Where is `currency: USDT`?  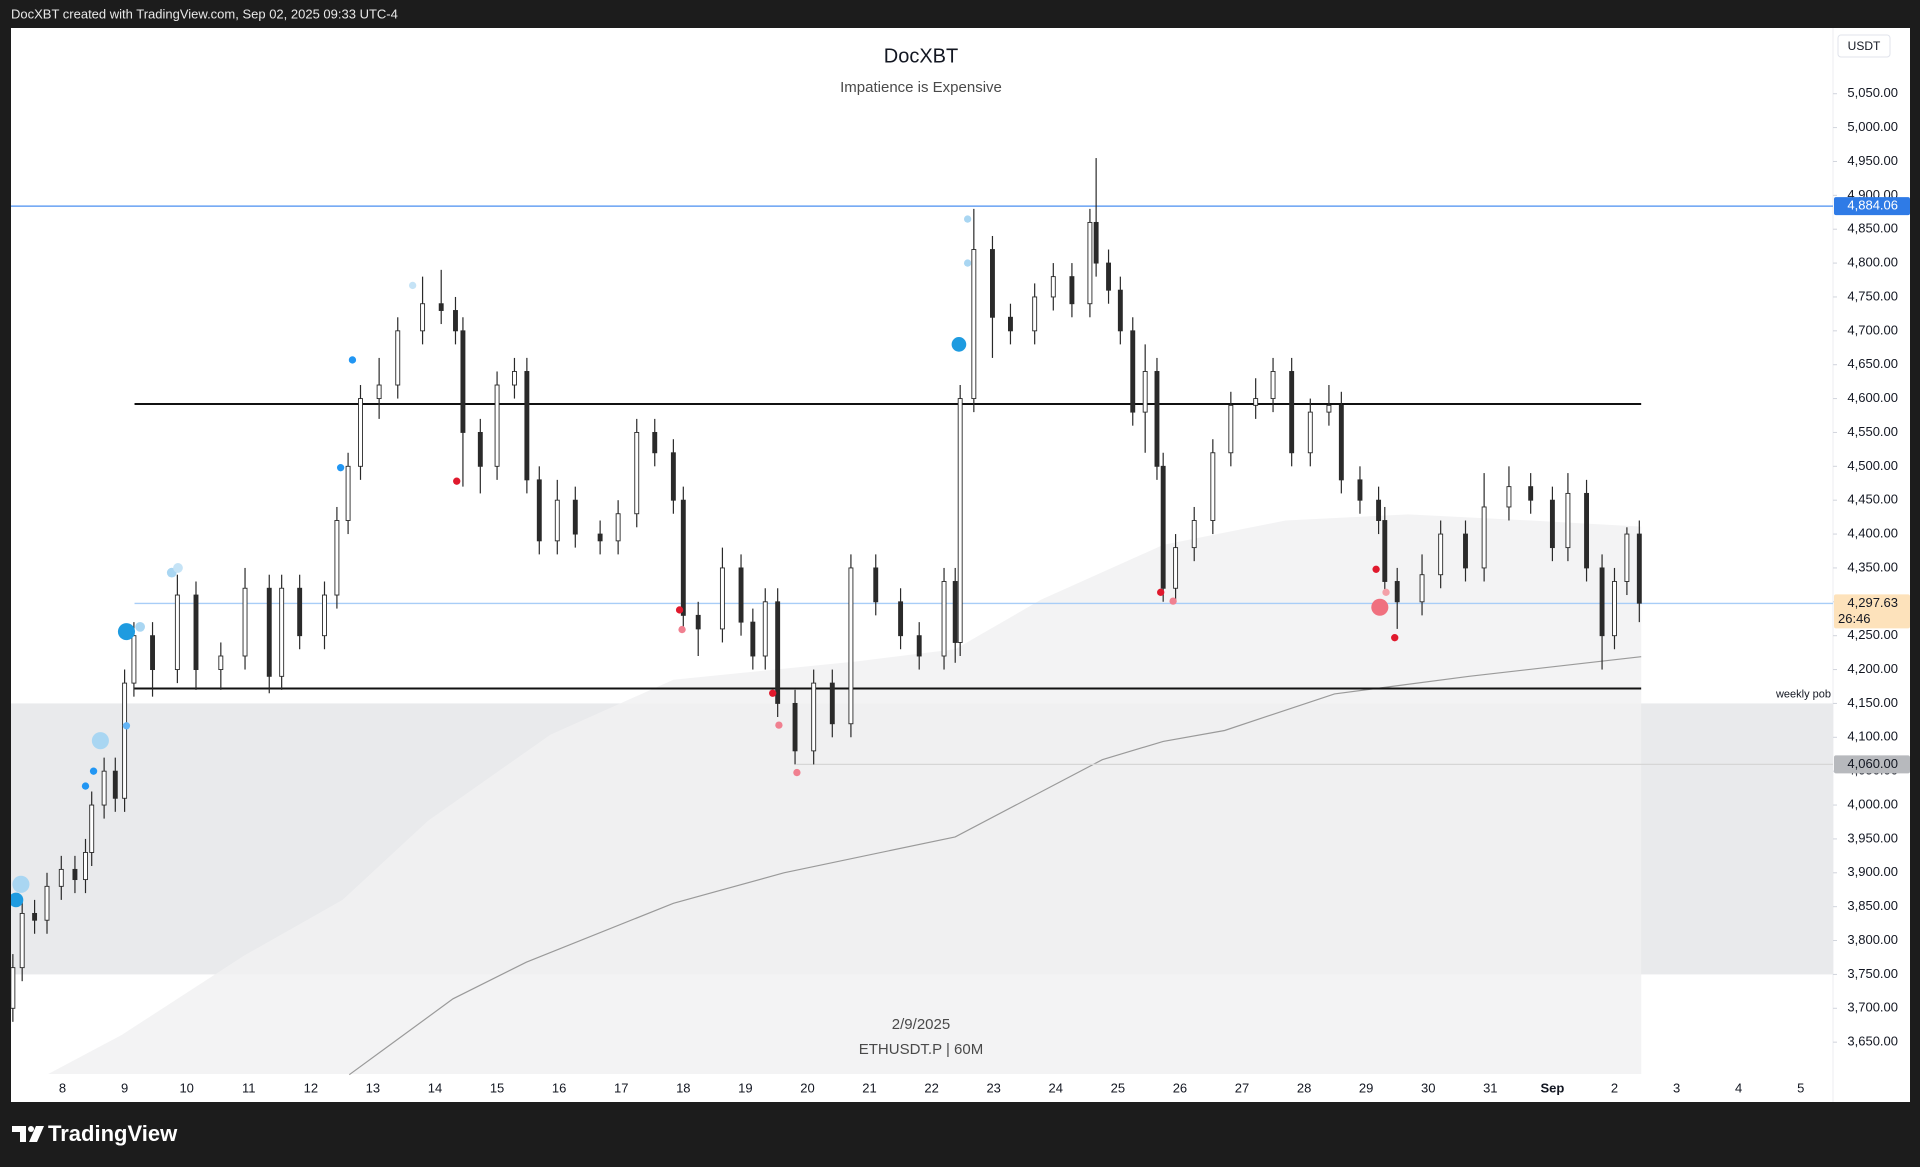 currency: USDT is located at coordinates (1864, 46).